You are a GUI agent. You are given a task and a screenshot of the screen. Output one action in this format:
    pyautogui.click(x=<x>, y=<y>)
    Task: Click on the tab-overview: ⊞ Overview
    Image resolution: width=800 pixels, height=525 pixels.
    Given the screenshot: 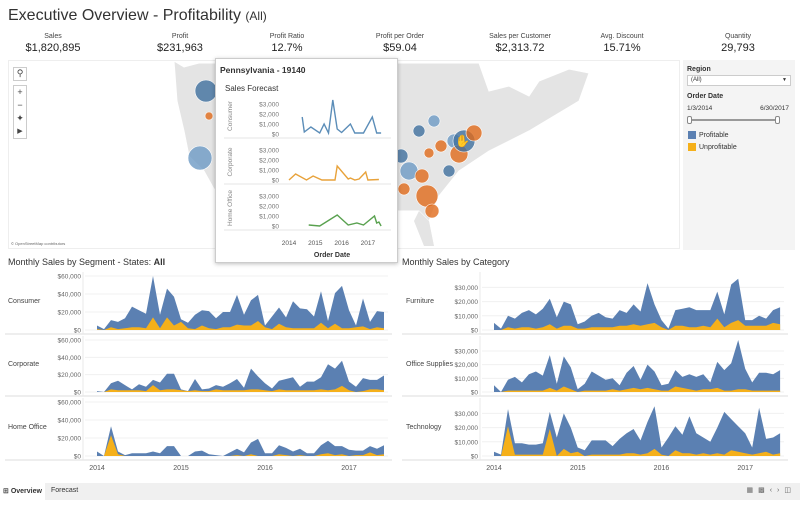 What is the action you would take?
    pyautogui.click(x=22, y=491)
    